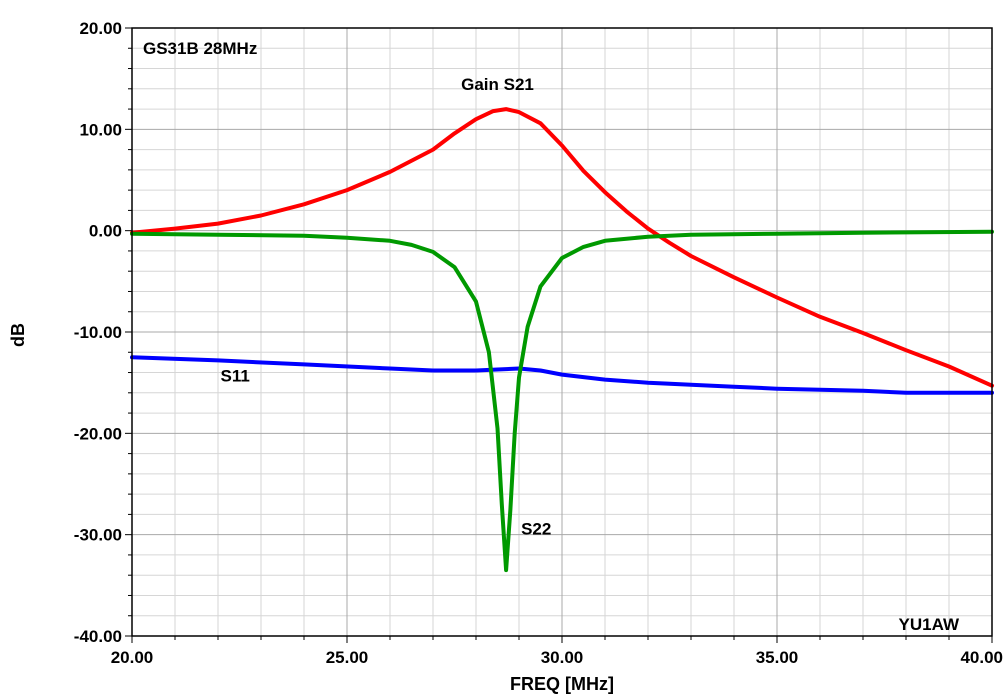 Image resolution: width=1004 pixels, height=699 pixels. Describe the element at coordinates (98, 433) in the screenshot. I see `y-tick-label: -20.00` at that location.